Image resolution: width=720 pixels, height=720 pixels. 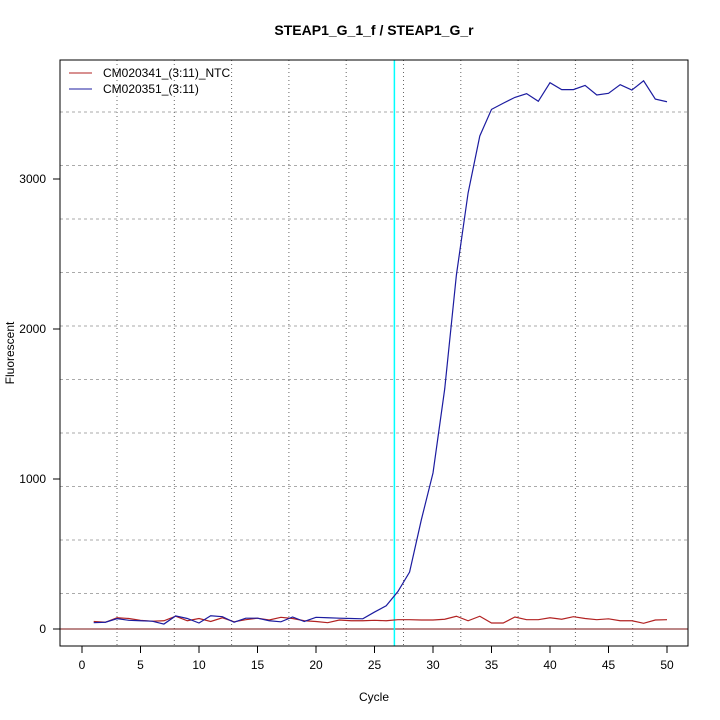 I want to click on x-tick-label: 5, so click(x=140, y=665).